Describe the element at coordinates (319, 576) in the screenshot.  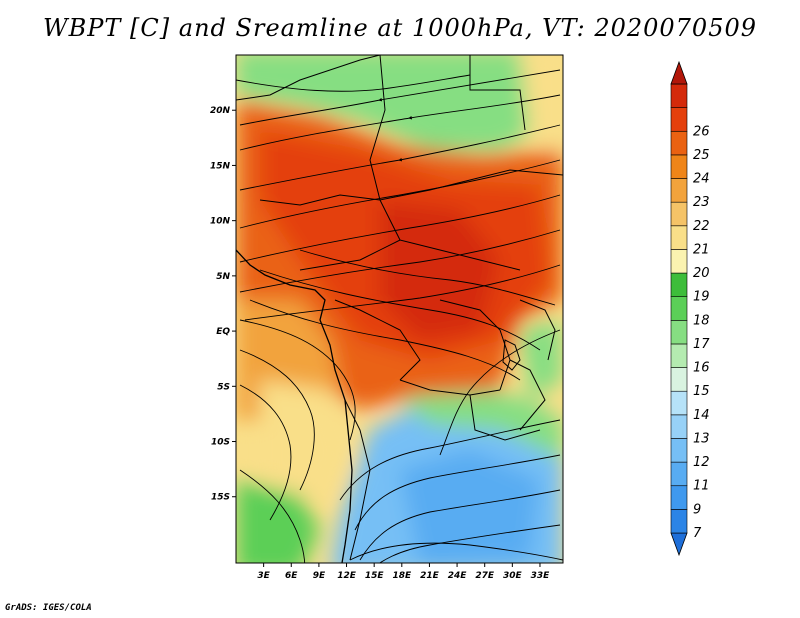
I see `lon-tick-label: 9E` at that location.